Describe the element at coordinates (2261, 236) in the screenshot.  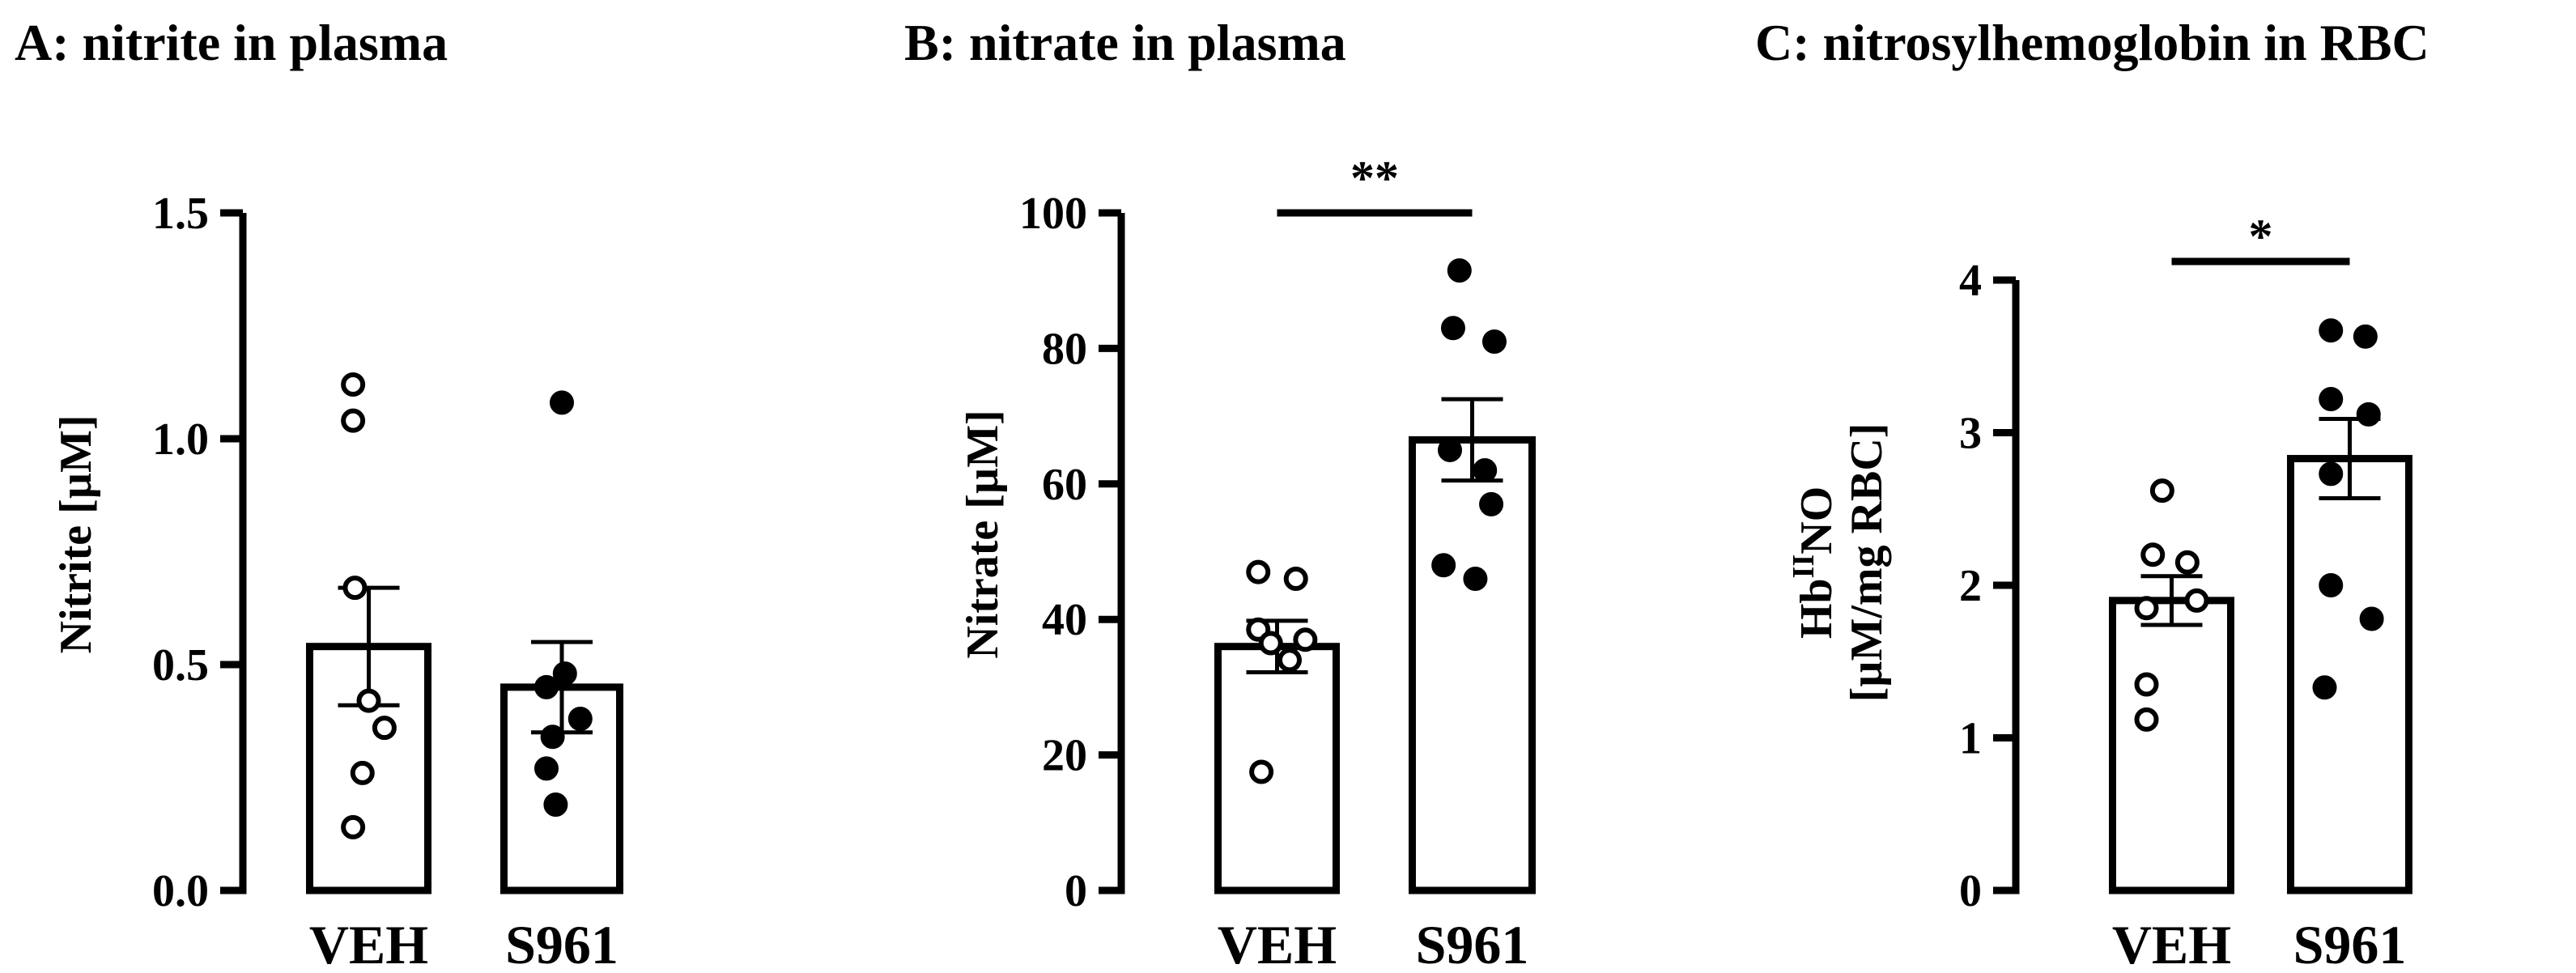
I see `significance-label: *` at that location.